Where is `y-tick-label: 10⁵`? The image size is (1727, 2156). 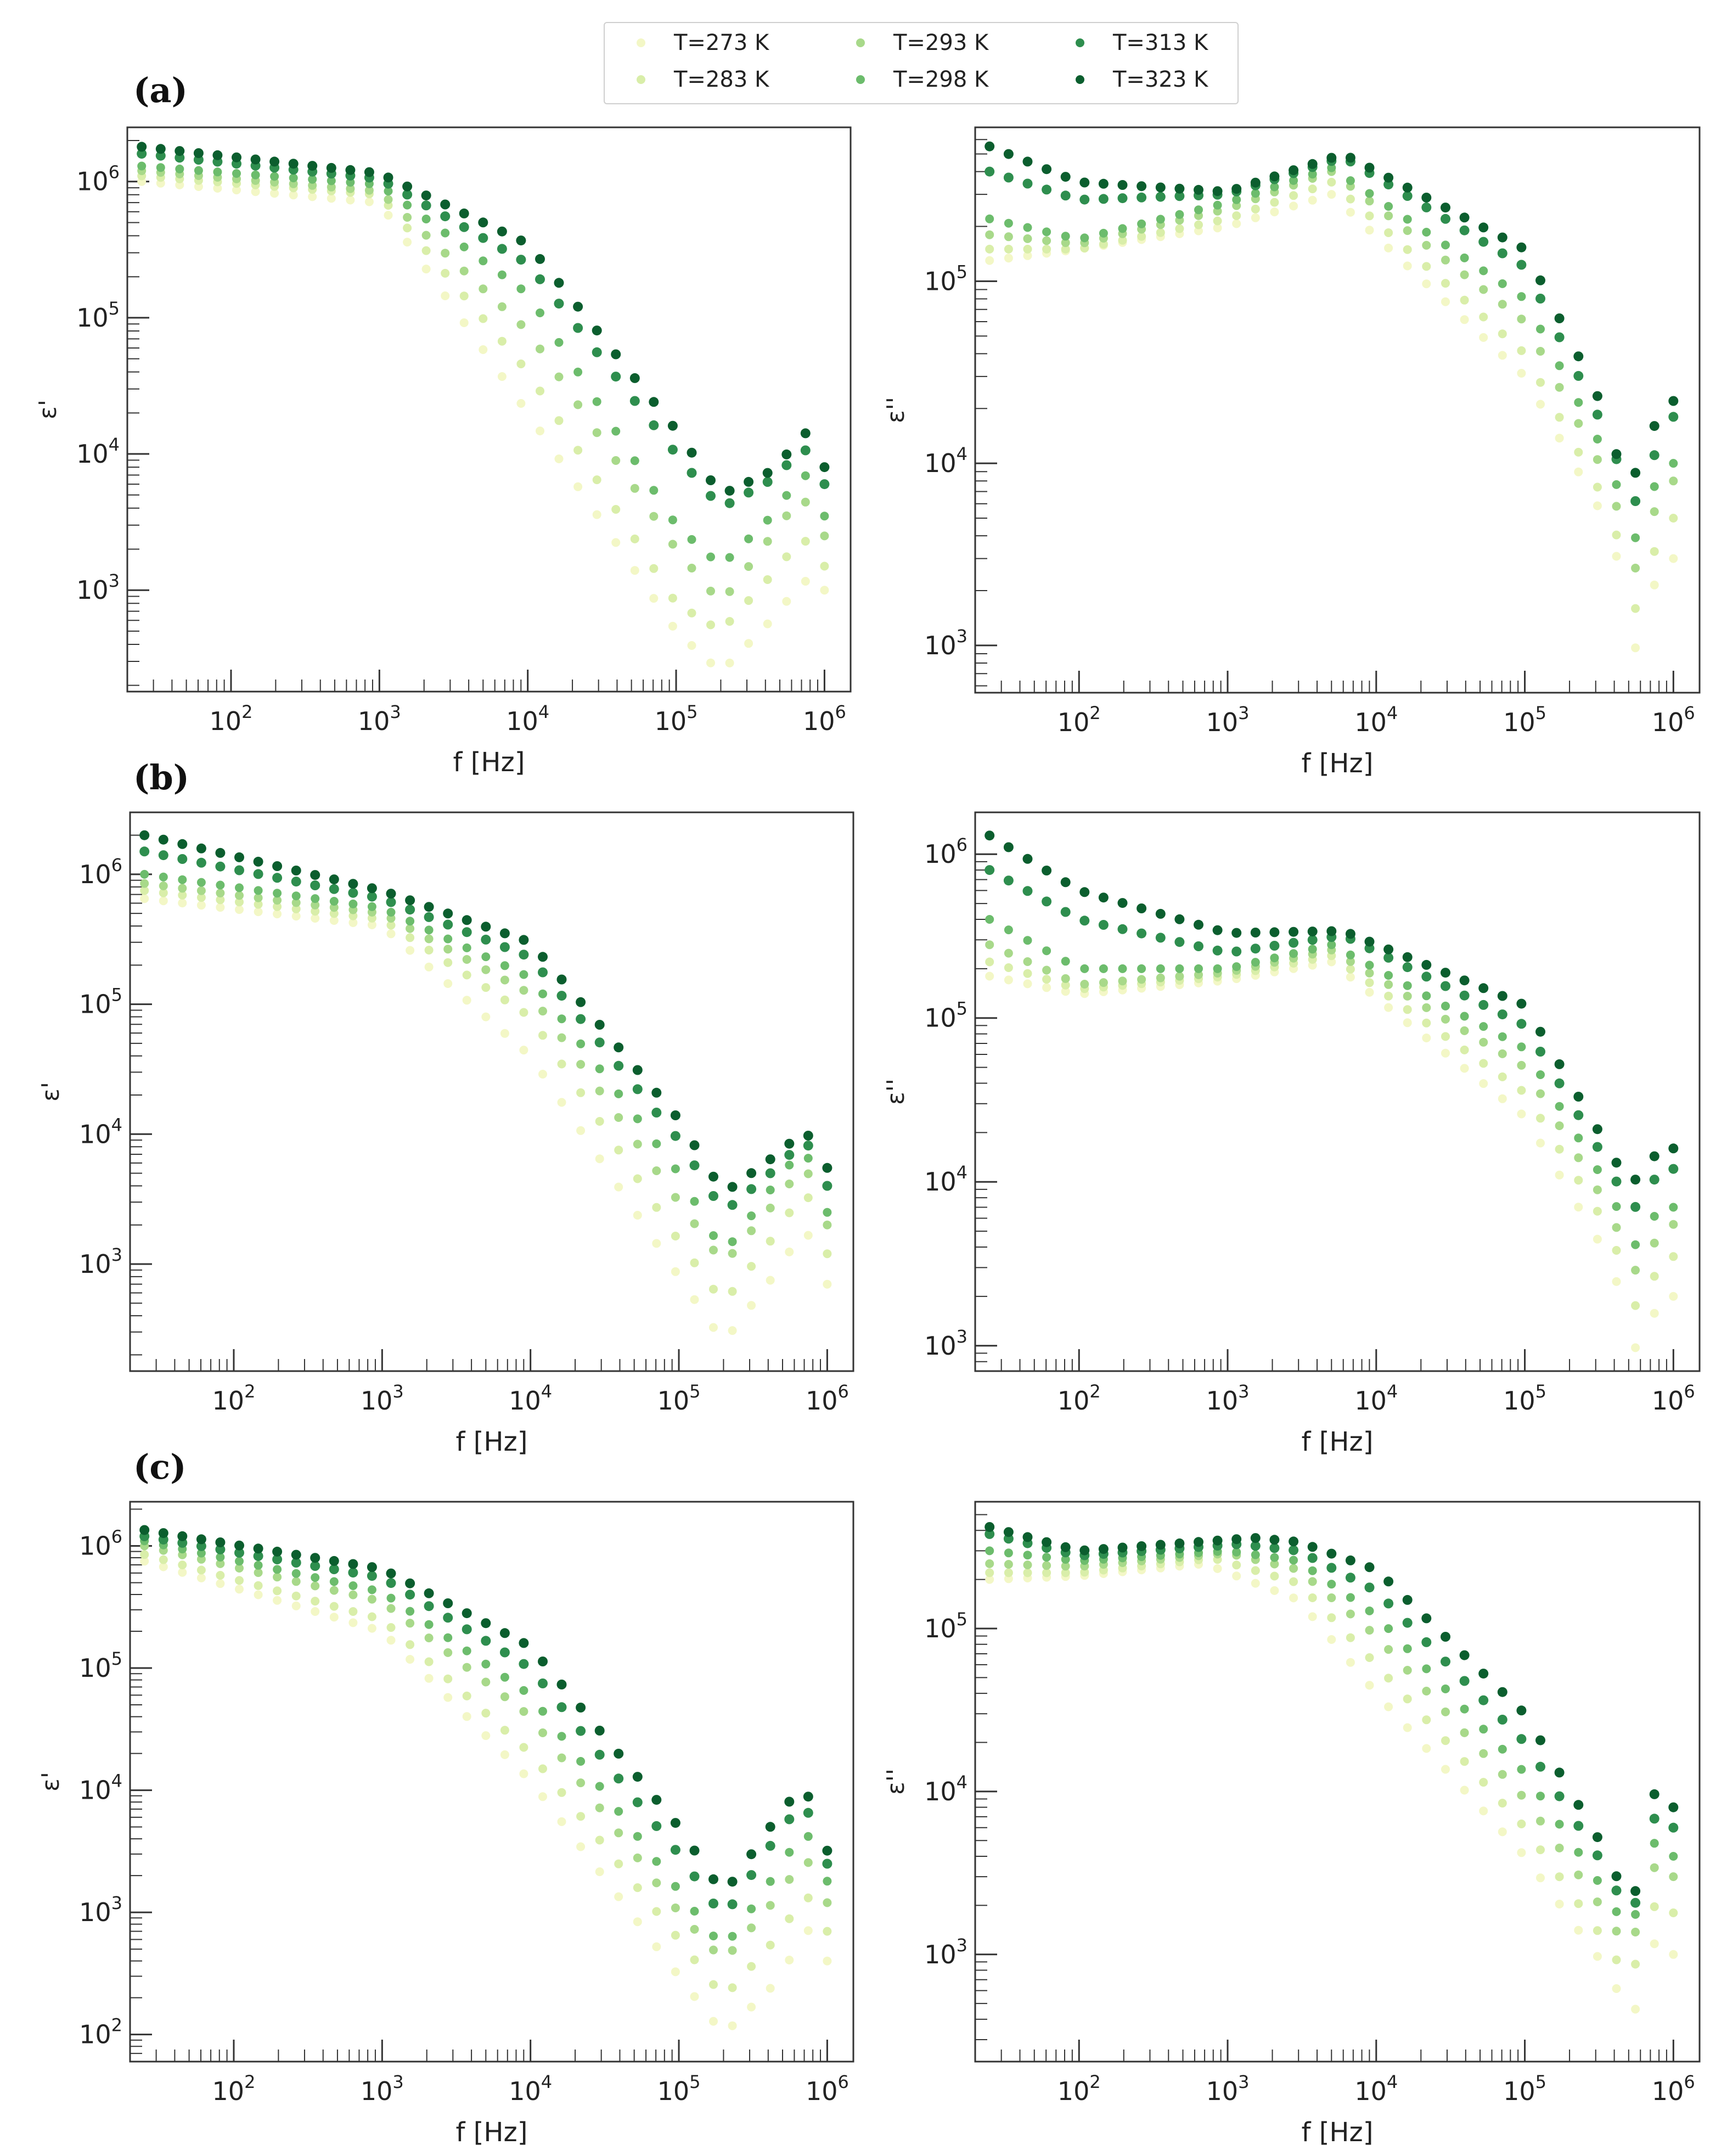 y-tick-label: 10⁵ is located at coordinates (98, 315).